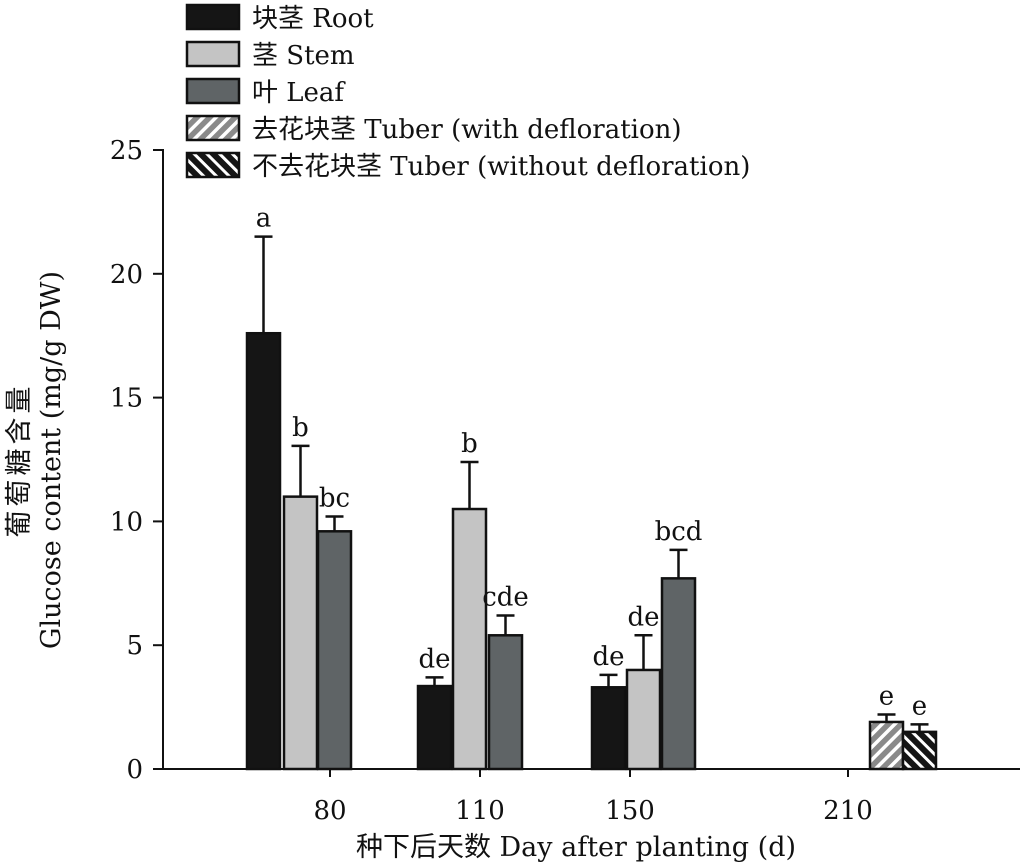  What do you see at coordinates (505, 597) in the screenshot?
I see `significance-label: cde` at bounding box center [505, 597].